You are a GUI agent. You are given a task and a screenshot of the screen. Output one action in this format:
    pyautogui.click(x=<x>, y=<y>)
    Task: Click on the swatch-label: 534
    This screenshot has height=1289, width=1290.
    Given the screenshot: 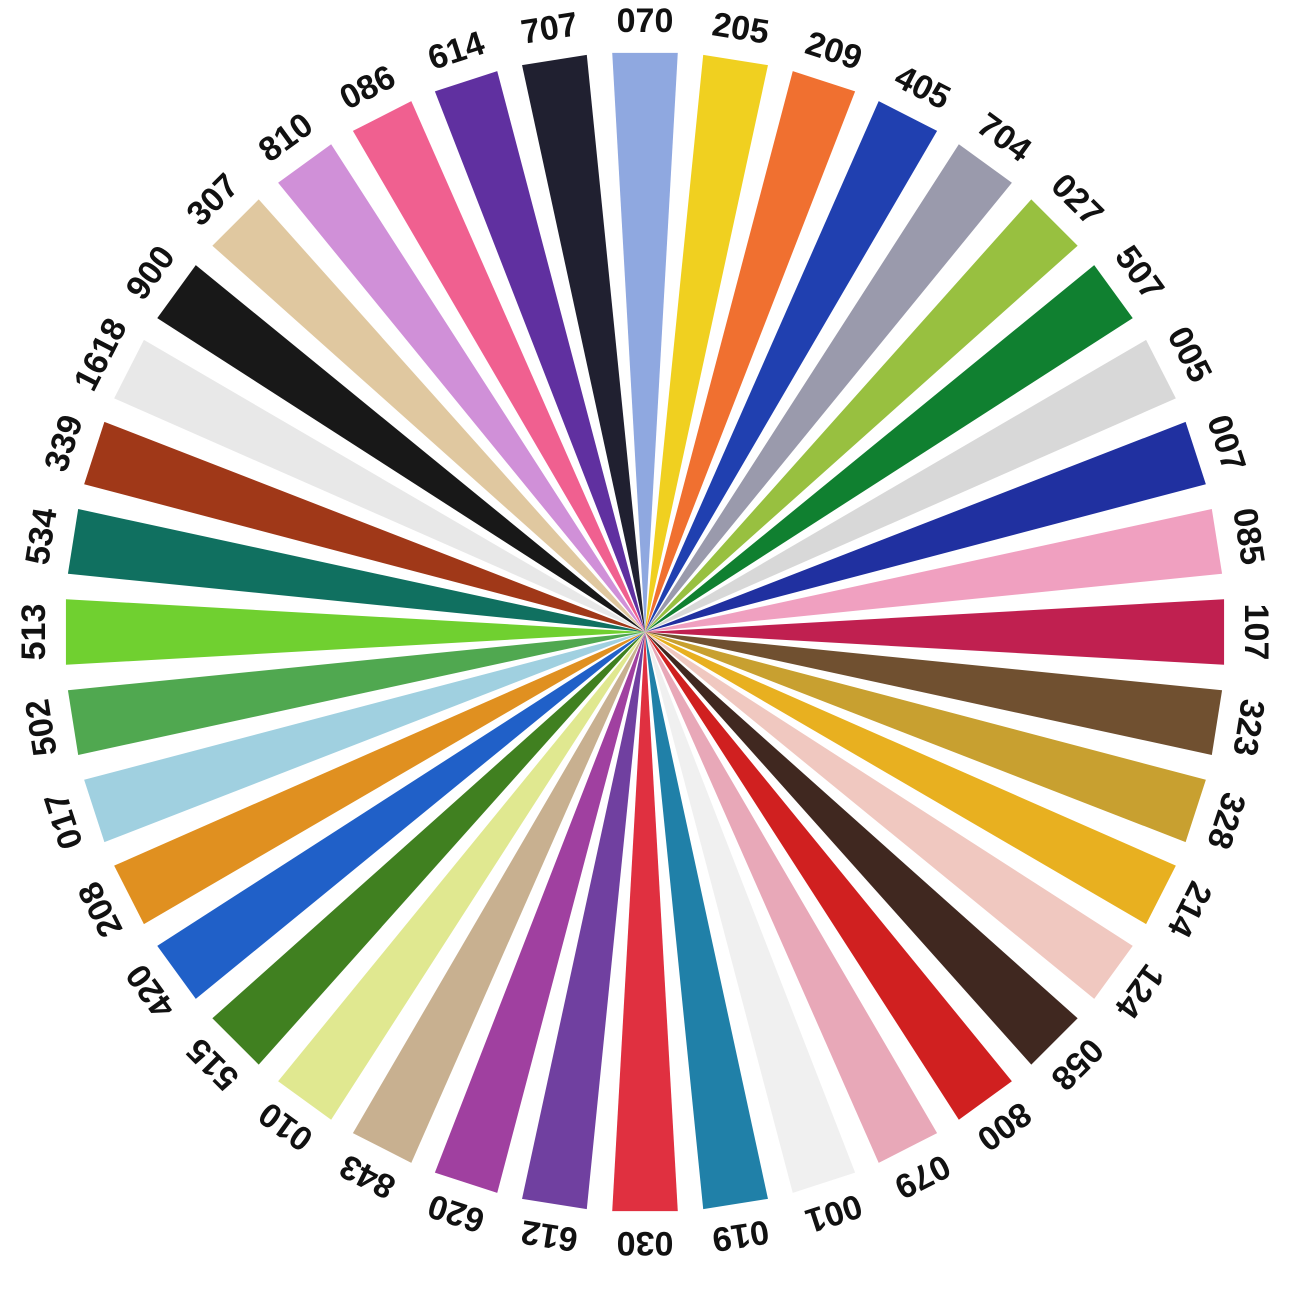 What is the action you would take?
    pyautogui.click(x=41, y=536)
    